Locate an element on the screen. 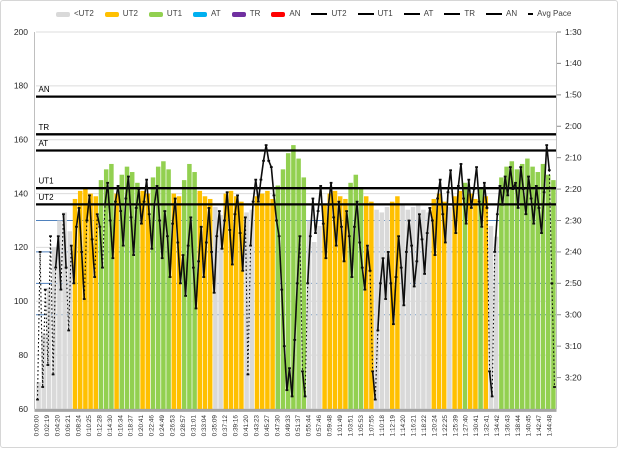 This screenshot has height=450, width=620. x-axis-tick-label: 1:30:41 is located at coordinates (476, 426).